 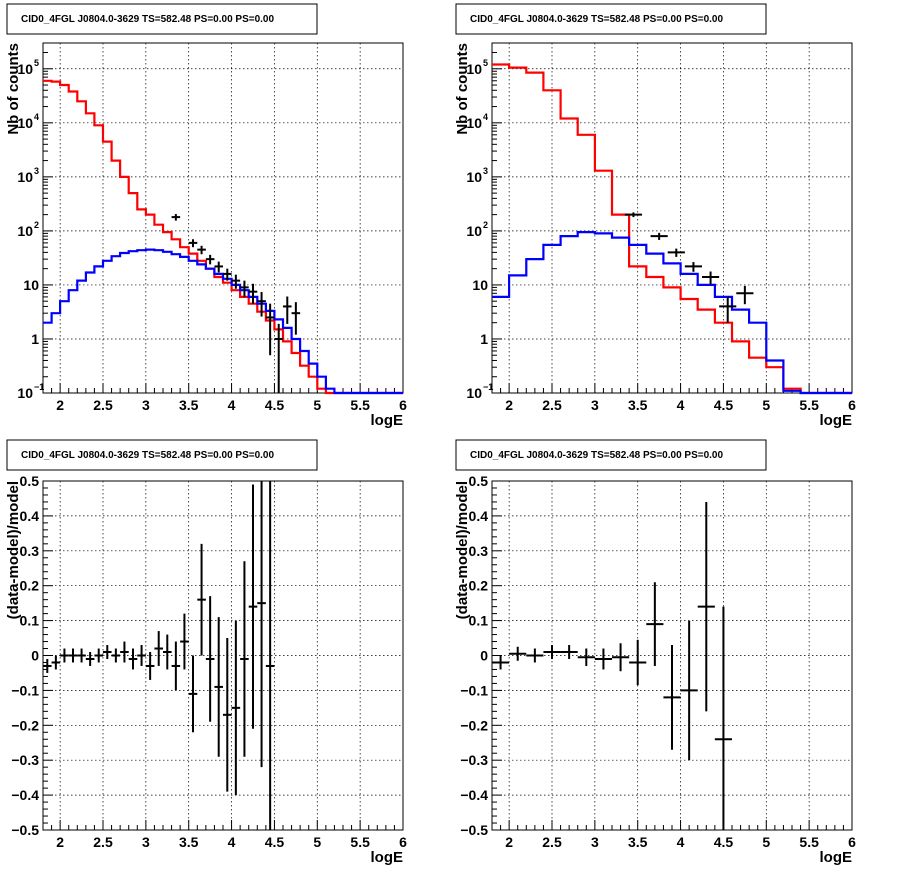 What do you see at coordinates (13, 89) in the screenshot?
I see `y-axis-title: Nb of counts` at bounding box center [13, 89].